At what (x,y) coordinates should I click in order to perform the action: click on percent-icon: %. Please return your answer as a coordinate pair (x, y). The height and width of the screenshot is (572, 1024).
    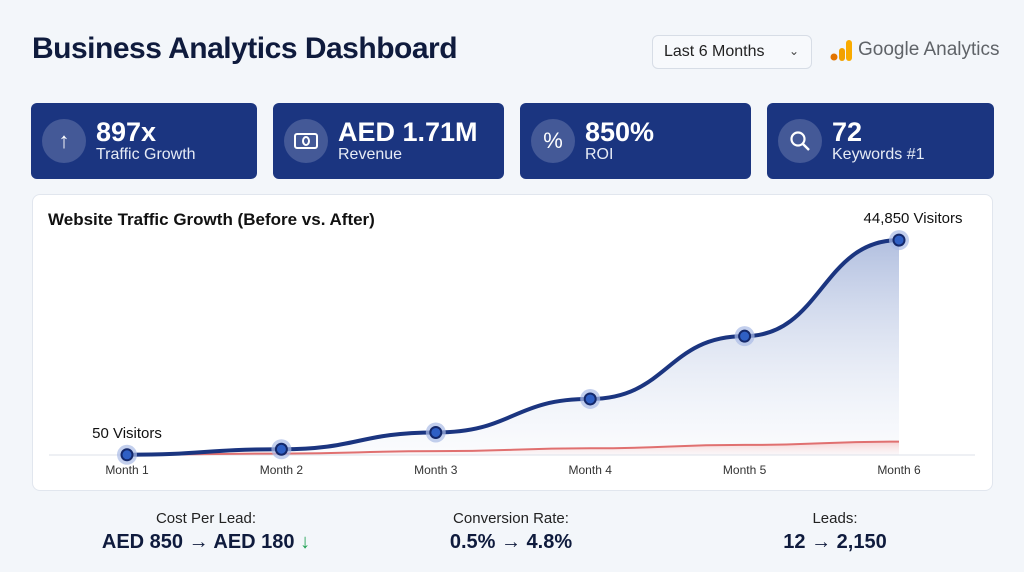
    Looking at the image, I should click on (553, 141).